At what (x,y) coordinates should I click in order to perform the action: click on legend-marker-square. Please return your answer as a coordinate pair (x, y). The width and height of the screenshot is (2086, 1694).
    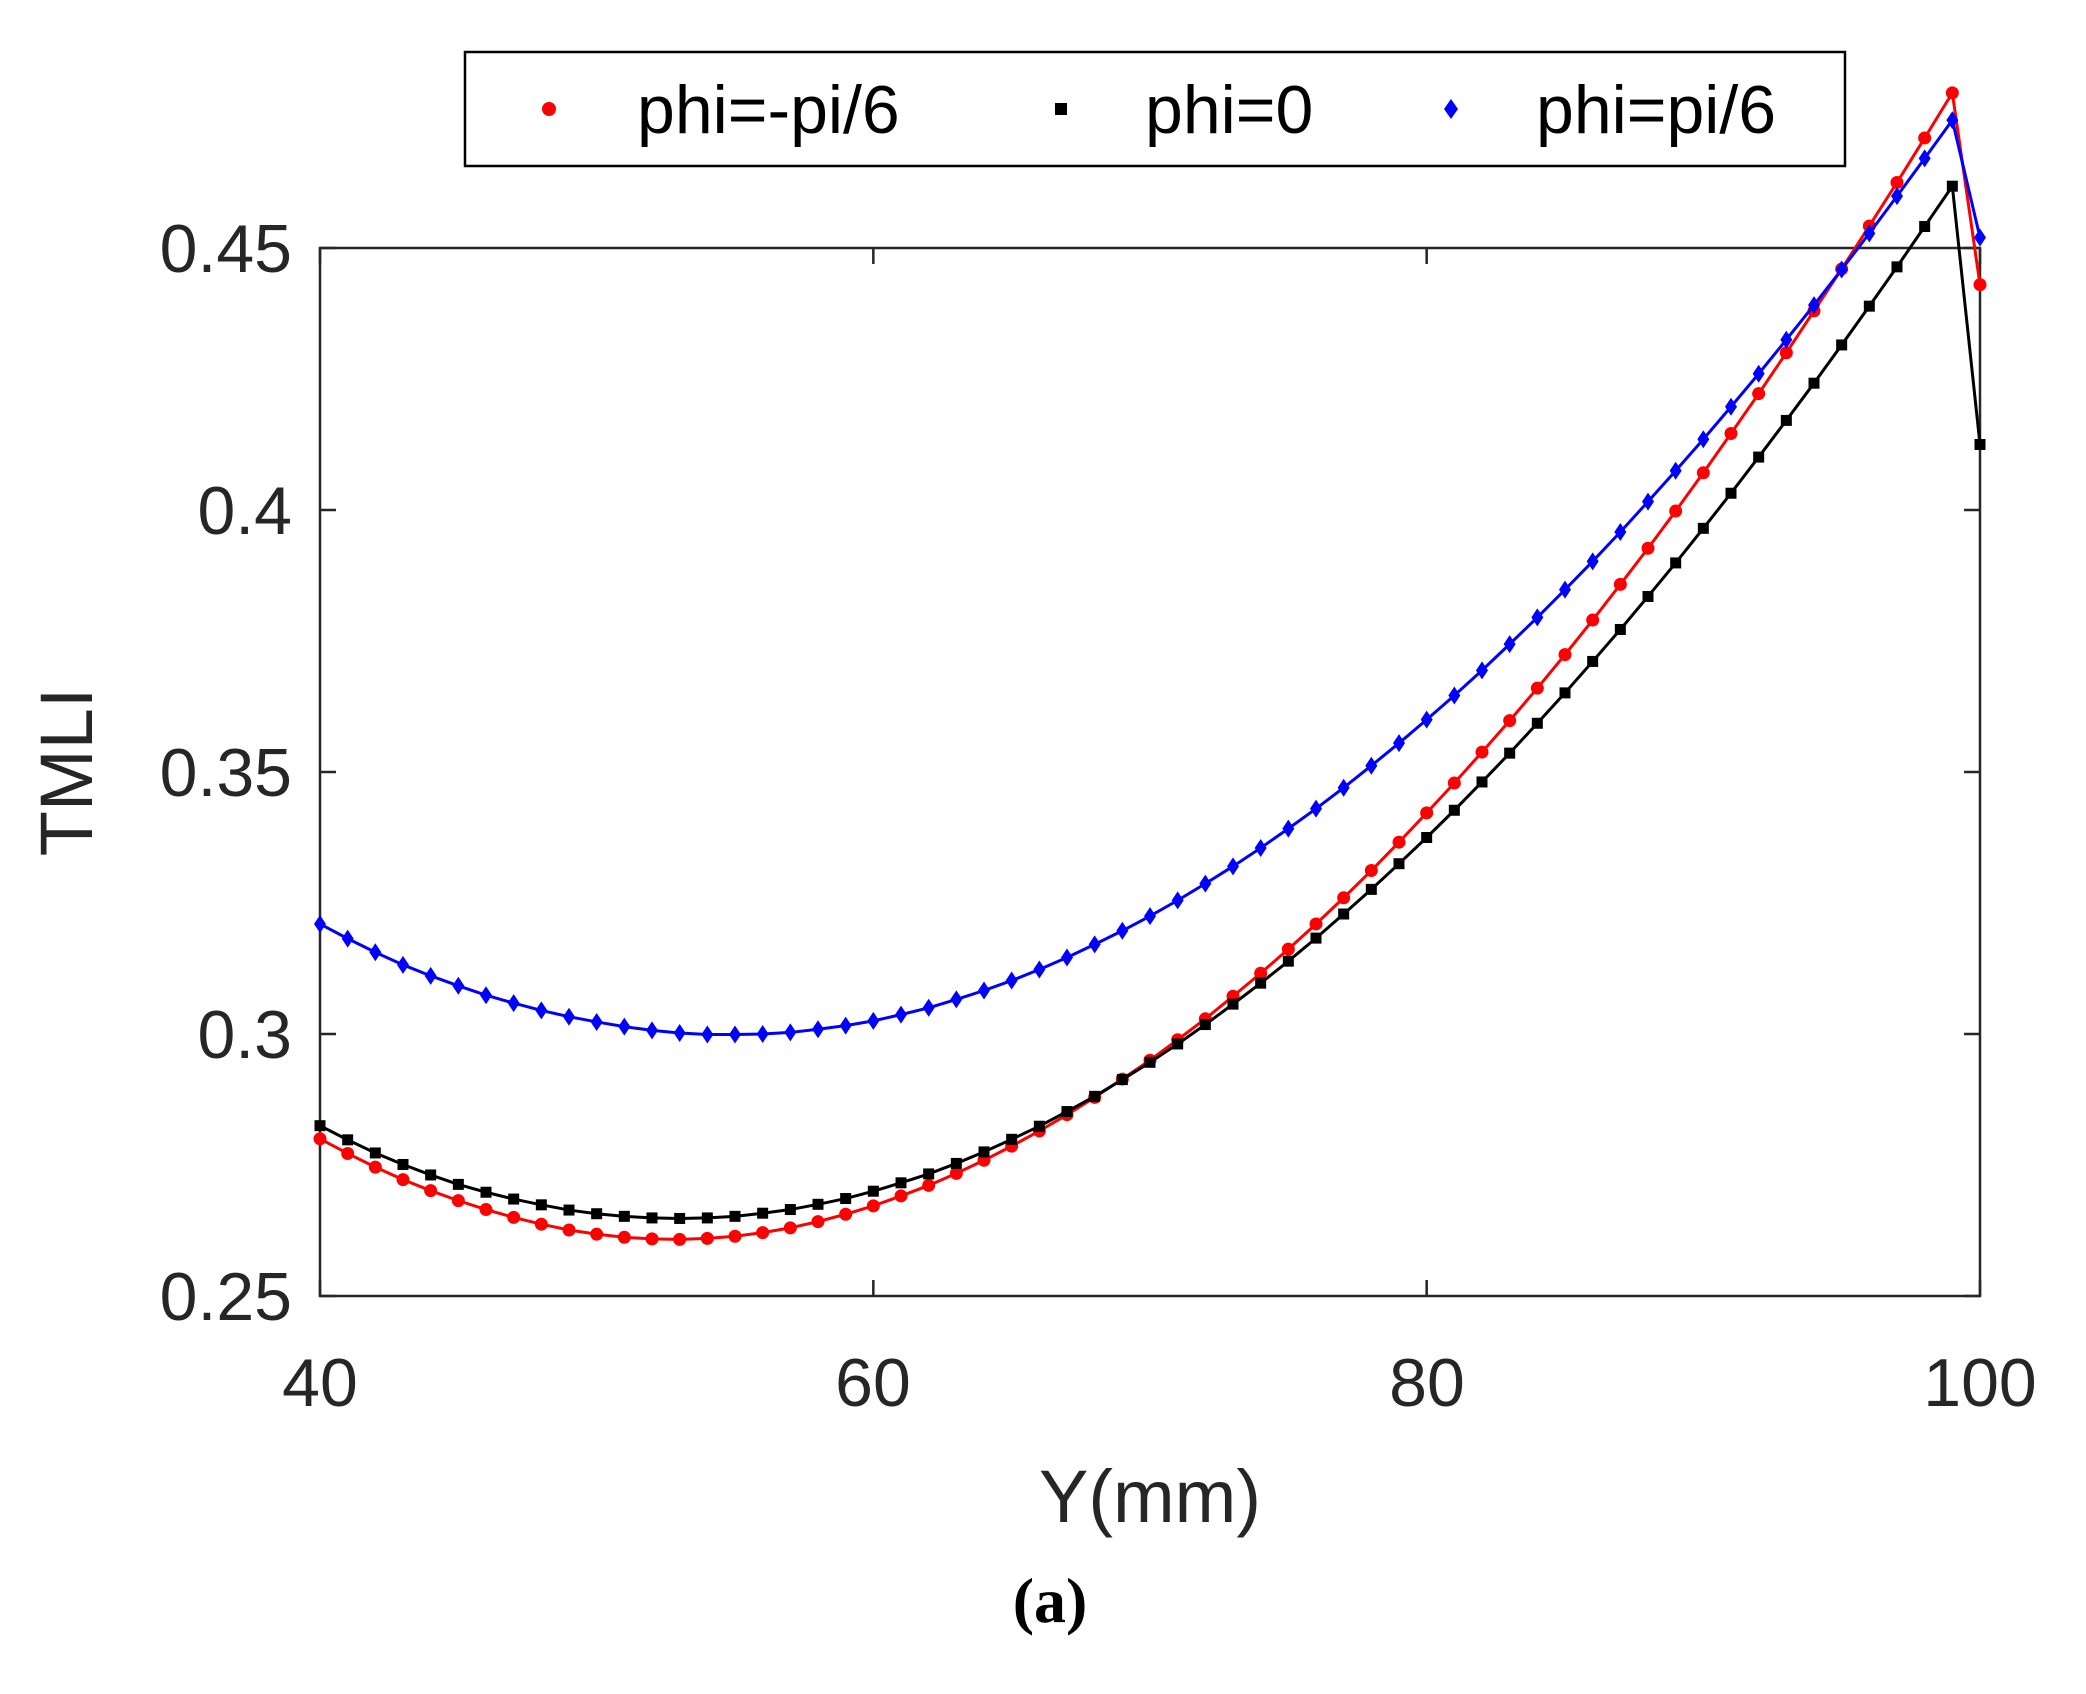
    Looking at the image, I should click on (1061, 109).